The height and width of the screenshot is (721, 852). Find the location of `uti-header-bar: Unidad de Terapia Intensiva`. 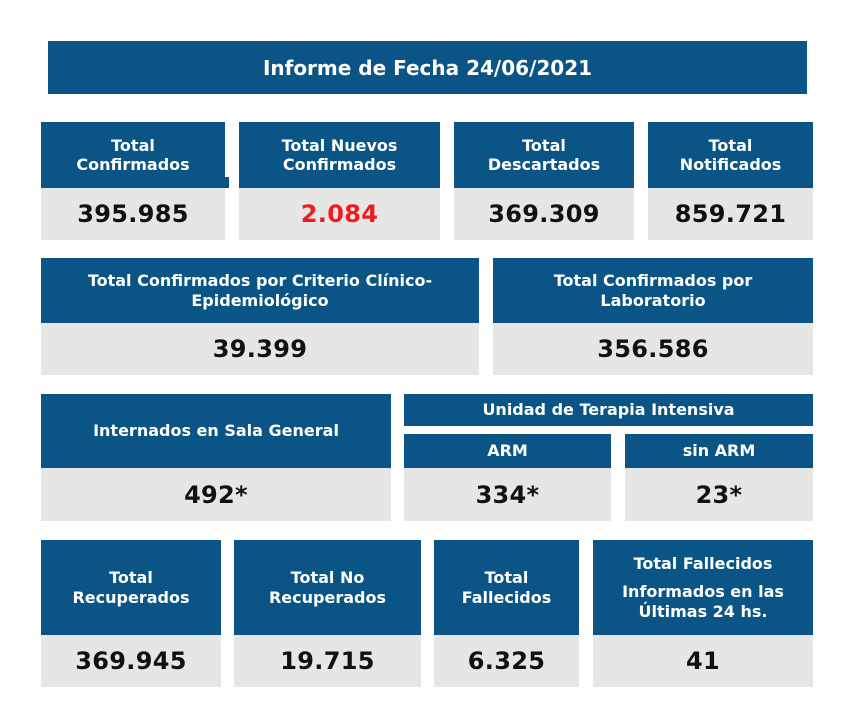

uti-header-bar: Unidad de Terapia Intensiva is located at coordinates (608, 410).